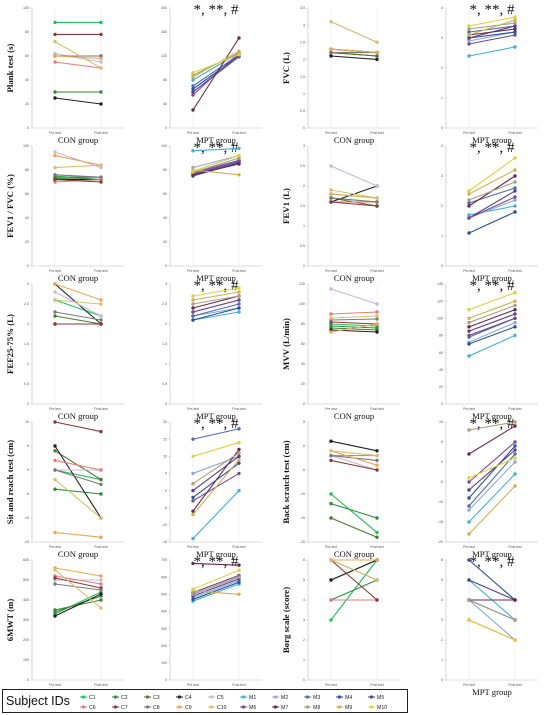 The height and width of the screenshot is (715, 550). I want to click on data-point-C7-pre, so click(331, 202).